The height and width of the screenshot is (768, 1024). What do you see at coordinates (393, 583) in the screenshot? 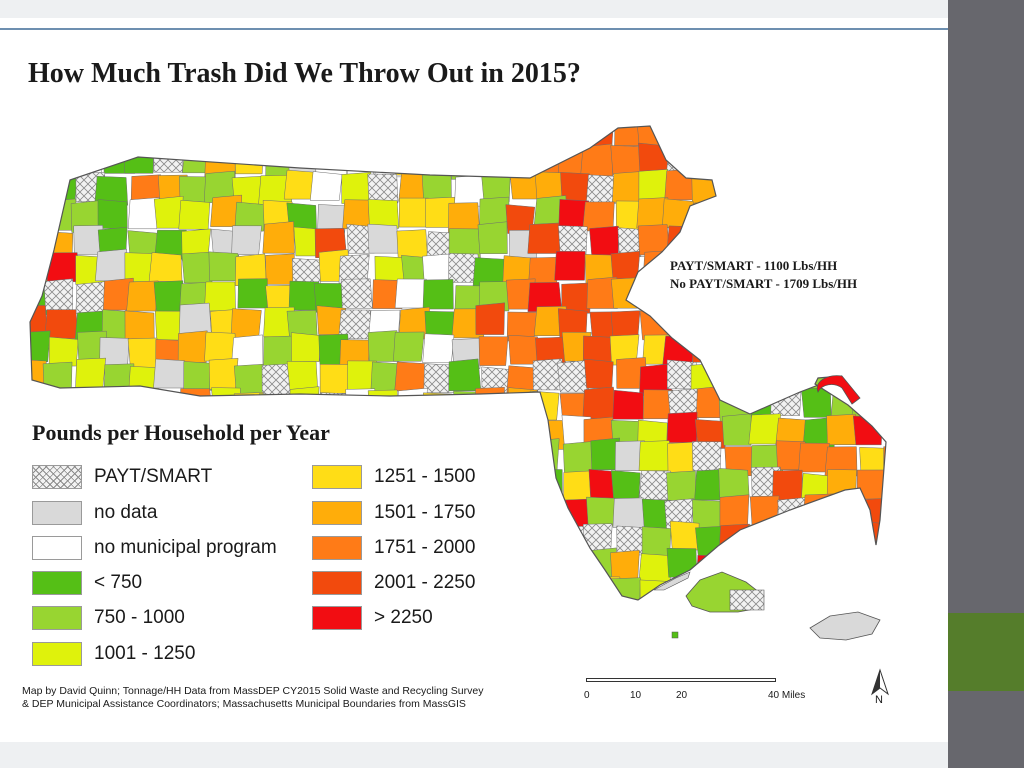
I see `legend-item-2001-2250: 2001 - 2250` at bounding box center [393, 583].